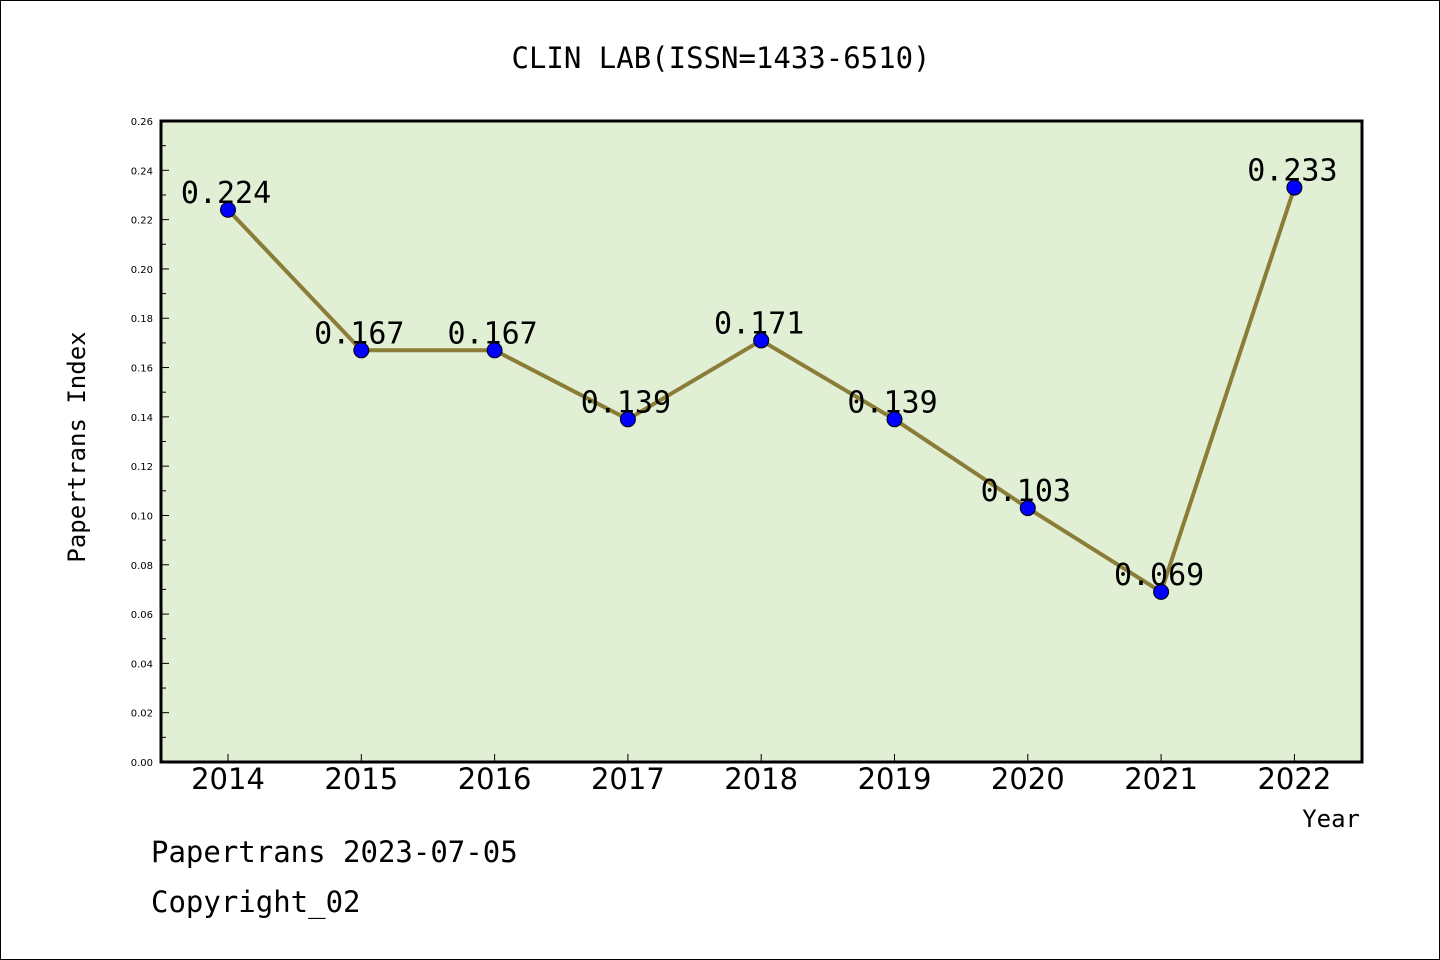  What do you see at coordinates (142, 171) in the screenshot?
I see `y-tick-label: 0.24` at bounding box center [142, 171].